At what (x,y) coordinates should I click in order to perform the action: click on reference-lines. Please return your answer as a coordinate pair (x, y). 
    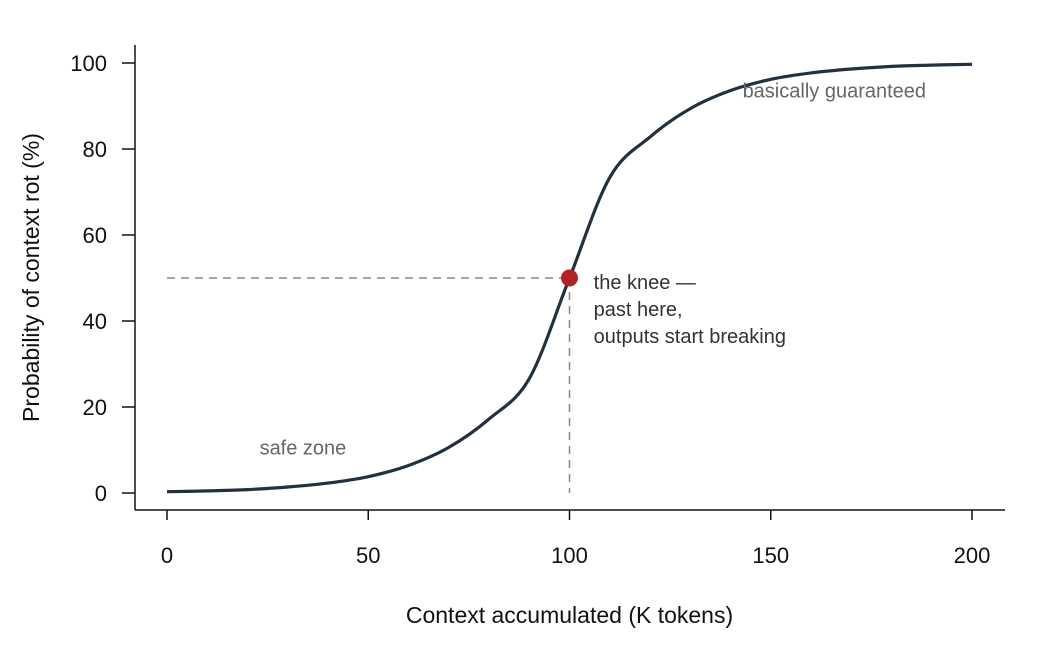
    Looking at the image, I should click on (369, 385).